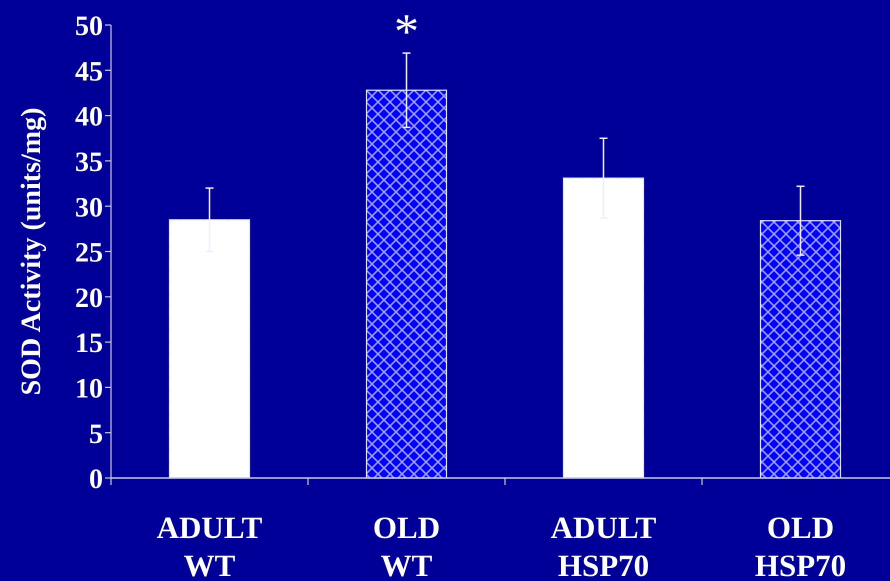  Describe the element at coordinates (89, 162) in the screenshot. I see `y-tick-label: 35` at that location.